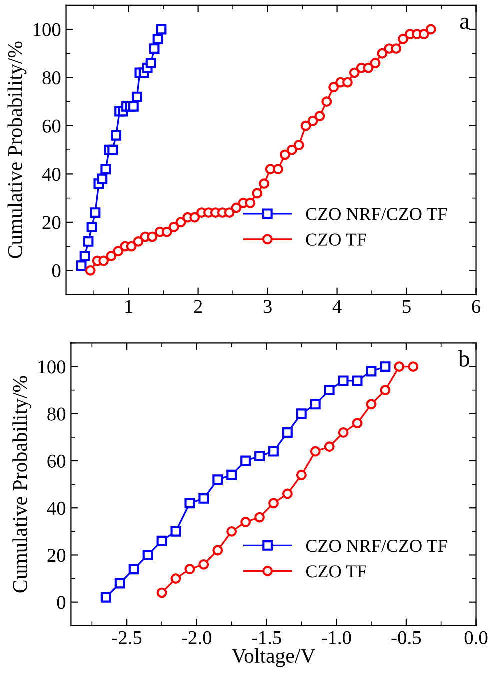 This screenshot has width=491, height=673. Describe the element at coordinates (129, 307) in the screenshot. I see `x-tick-label: 1` at that location.